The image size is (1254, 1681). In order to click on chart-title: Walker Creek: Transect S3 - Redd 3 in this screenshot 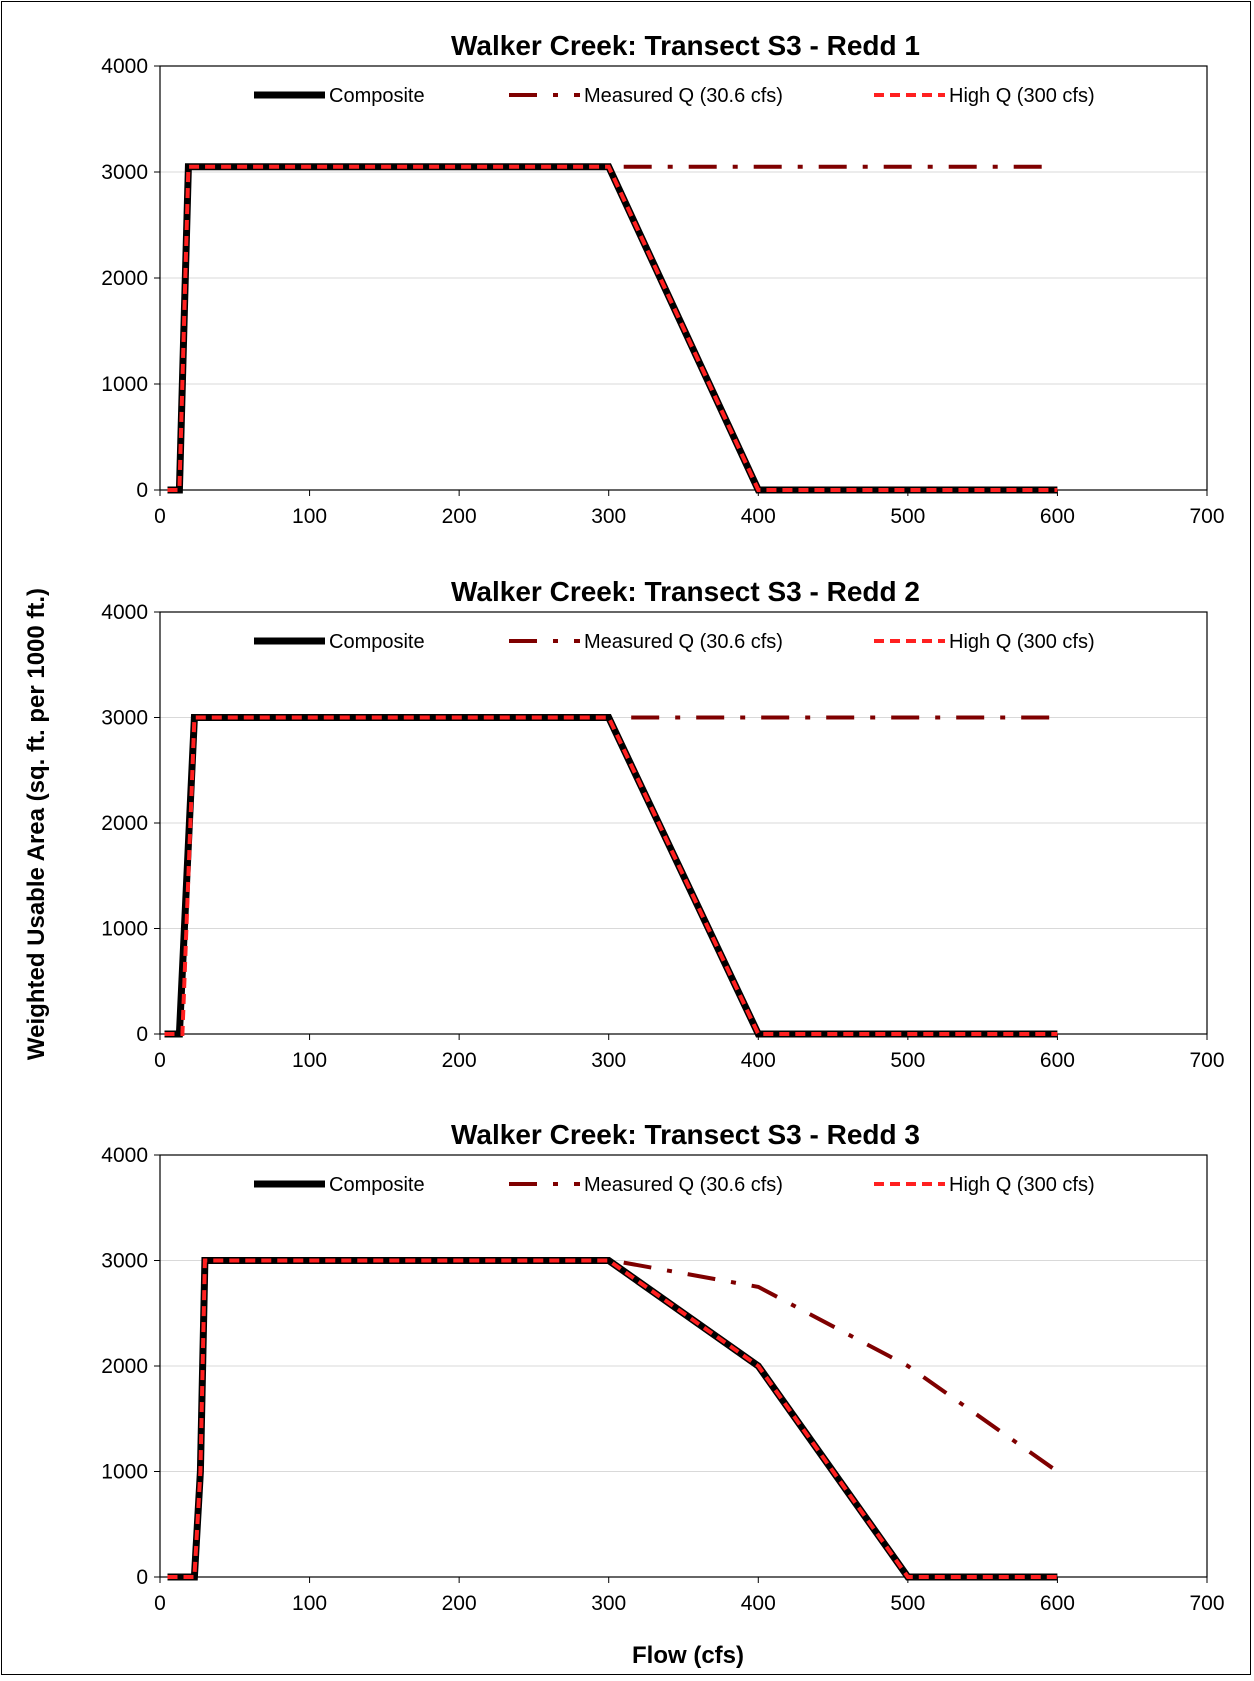, I will do `click(685, 1134)`.